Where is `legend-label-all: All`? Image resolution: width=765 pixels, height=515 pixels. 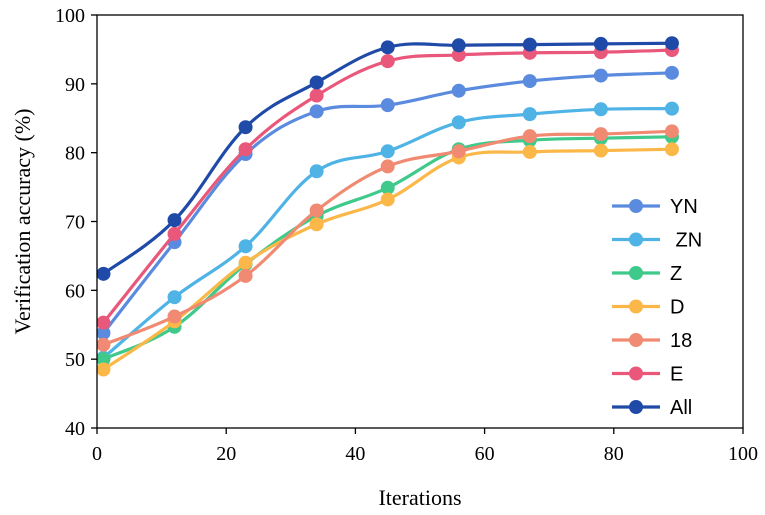 legend-label-all: All is located at coordinates (681, 408).